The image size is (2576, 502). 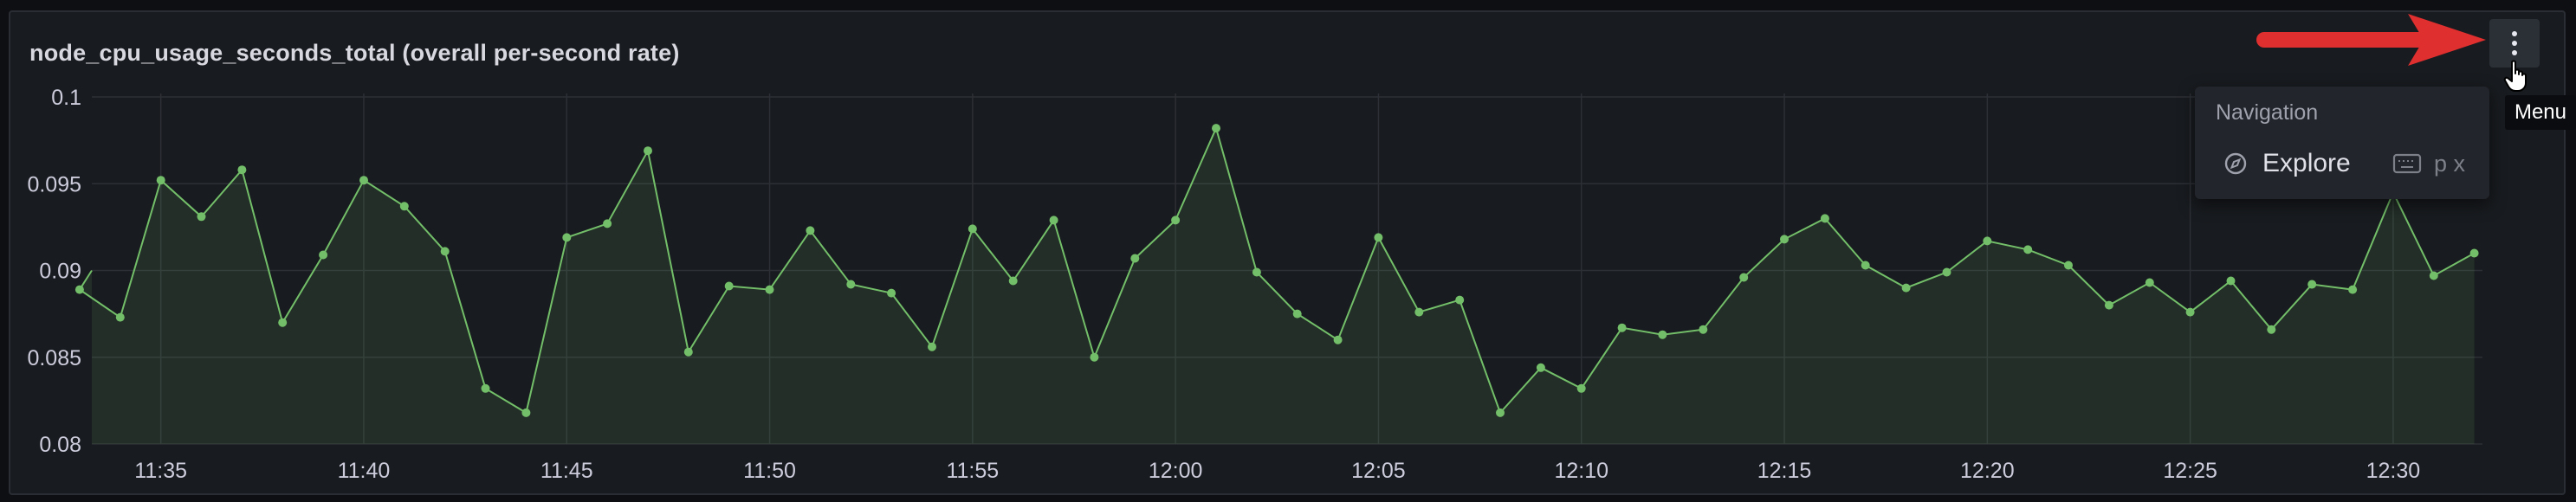 I want to click on x-tick-label: 12:25, so click(x=2190, y=471).